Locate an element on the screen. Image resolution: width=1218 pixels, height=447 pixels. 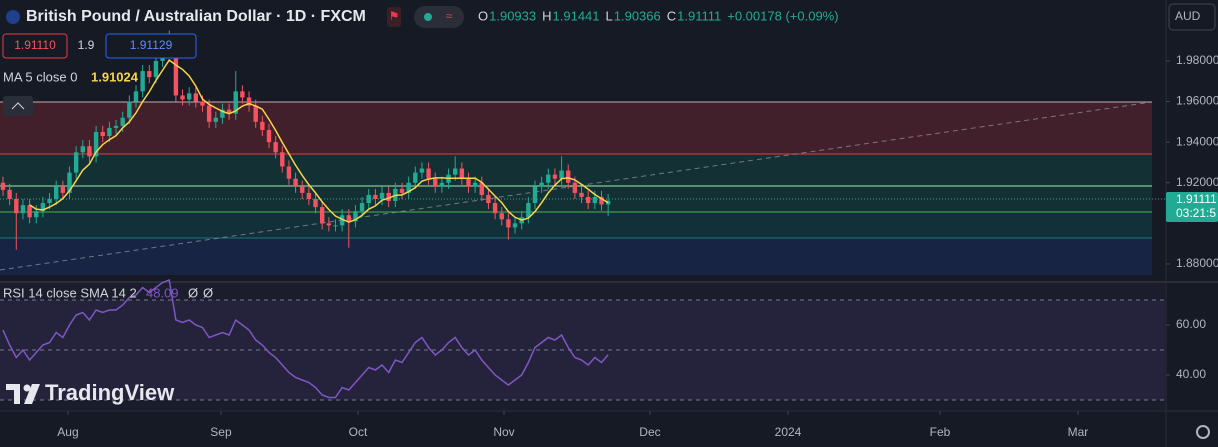
lower-zone is located at coordinates (576, 256).